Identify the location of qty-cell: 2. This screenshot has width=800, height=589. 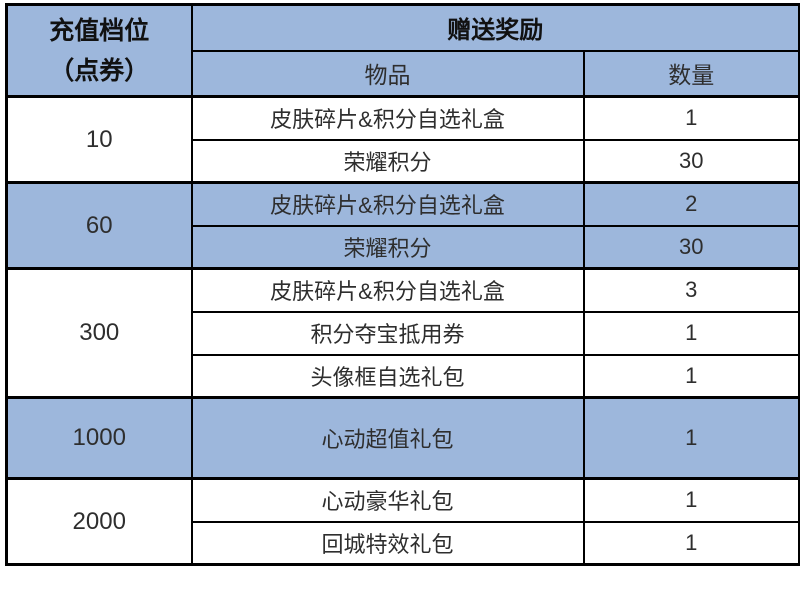
(691, 204).